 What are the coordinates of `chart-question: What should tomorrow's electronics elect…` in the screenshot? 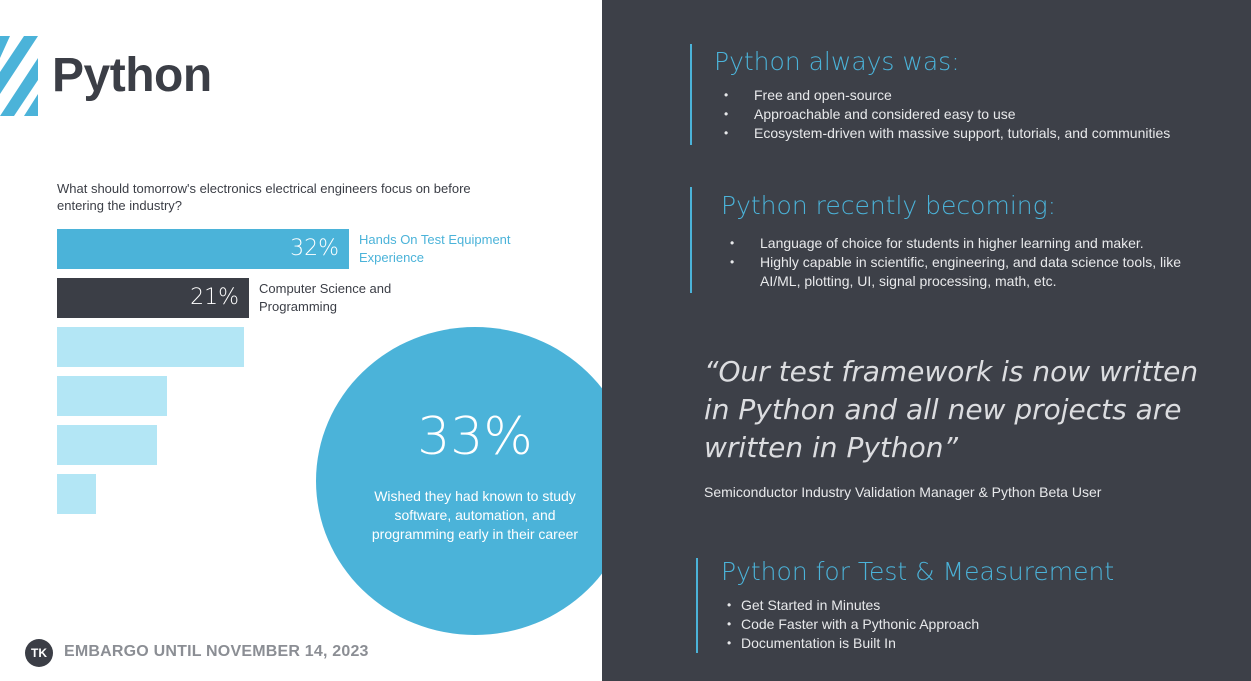 It's located at (264, 197).